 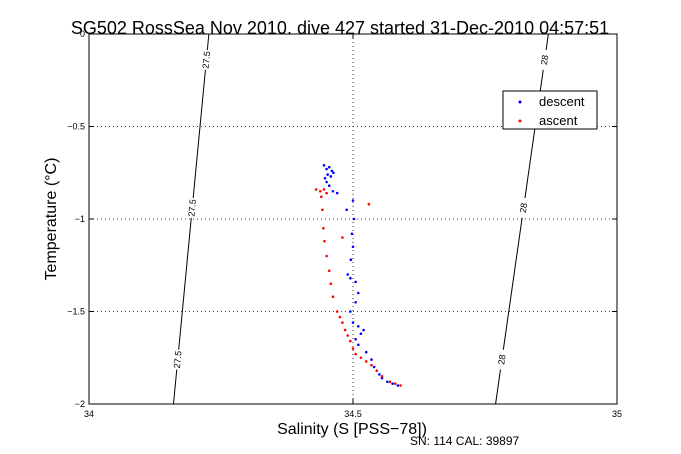 I want to click on legend: descent ascent, so click(x=550, y=110).